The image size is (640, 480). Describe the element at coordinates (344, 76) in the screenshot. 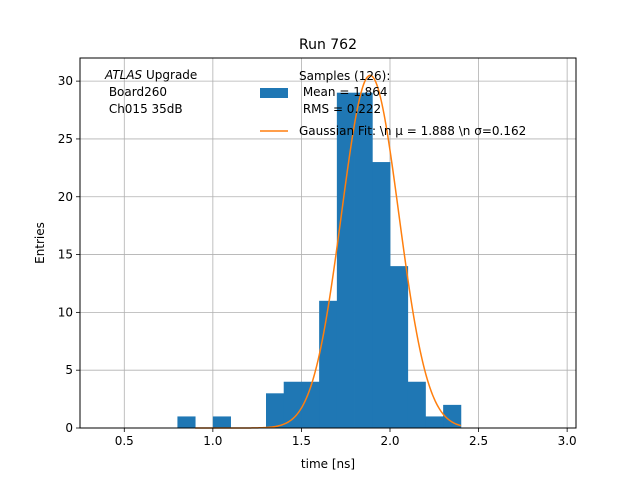

I see `legend-histogram-line-1: Samples (126):` at that location.